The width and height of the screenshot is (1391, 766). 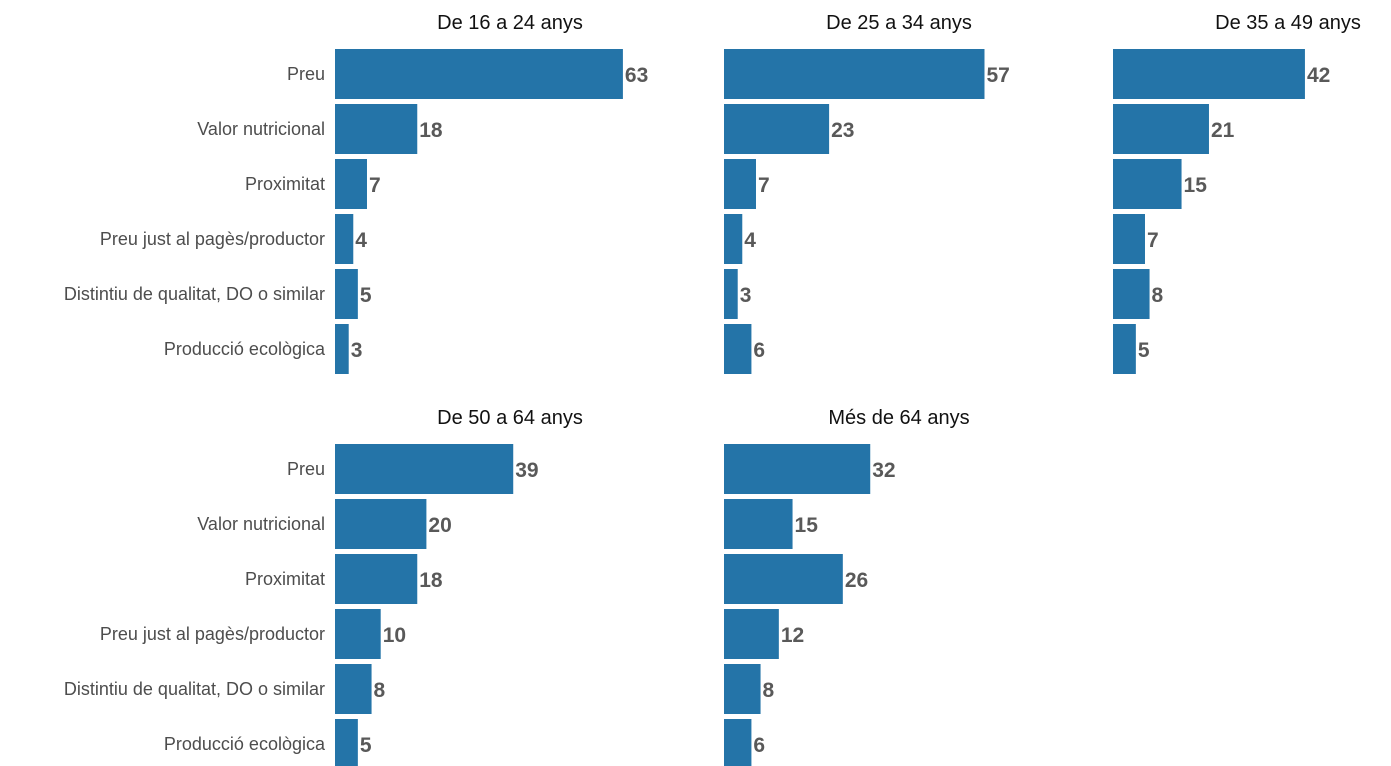 I want to click on data-label: 21, so click(x=1223, y=130).